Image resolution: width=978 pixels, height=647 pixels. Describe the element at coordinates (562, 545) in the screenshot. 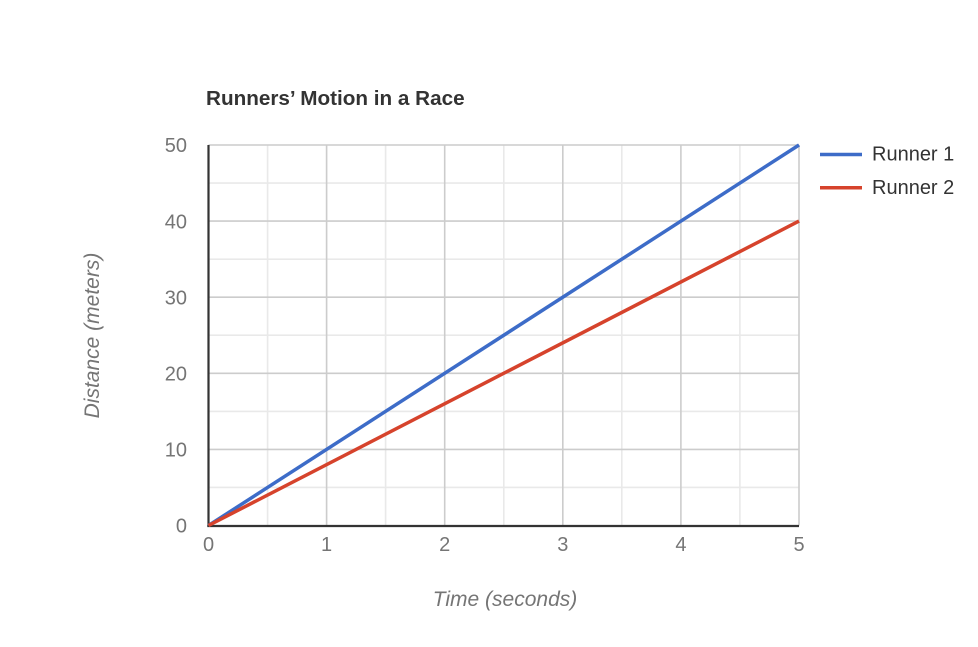

I see `svg-text: 3` at that location.